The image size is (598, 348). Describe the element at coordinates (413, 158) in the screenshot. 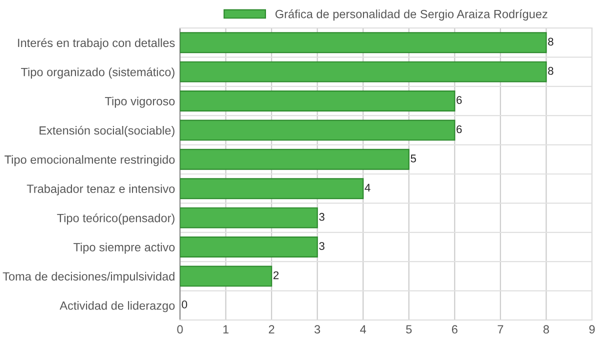

I see `data-label: 5` at that location.